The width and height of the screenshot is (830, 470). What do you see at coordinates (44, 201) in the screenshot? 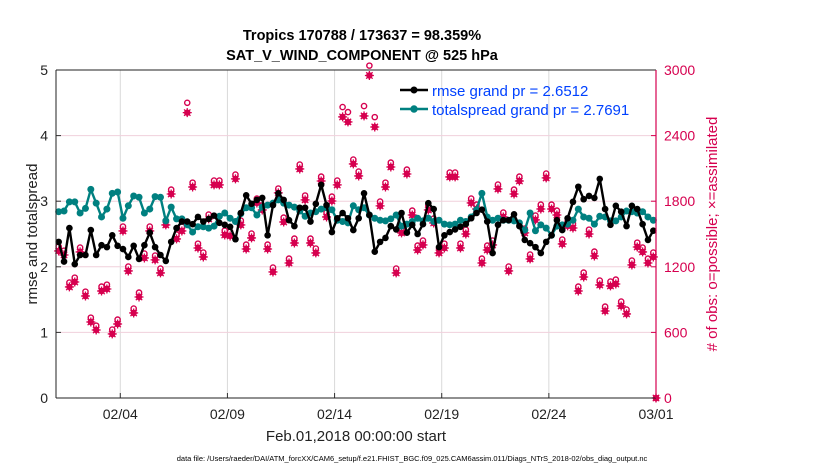
I see `y-tick-label-left: 3` at bounding box center [44, 201].